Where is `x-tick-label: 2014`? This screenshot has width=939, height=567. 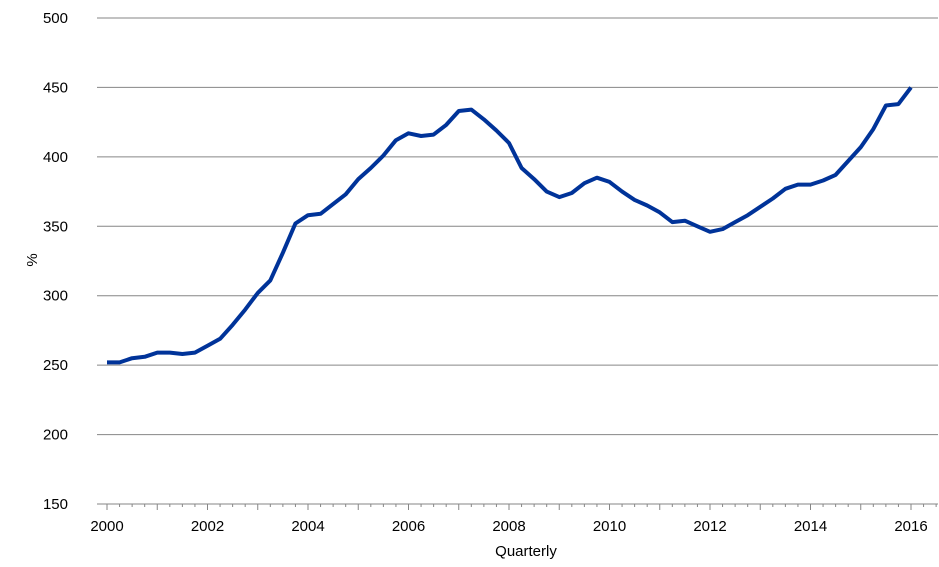
x-tick-label: 2014 is located at coordinates (810, 526).